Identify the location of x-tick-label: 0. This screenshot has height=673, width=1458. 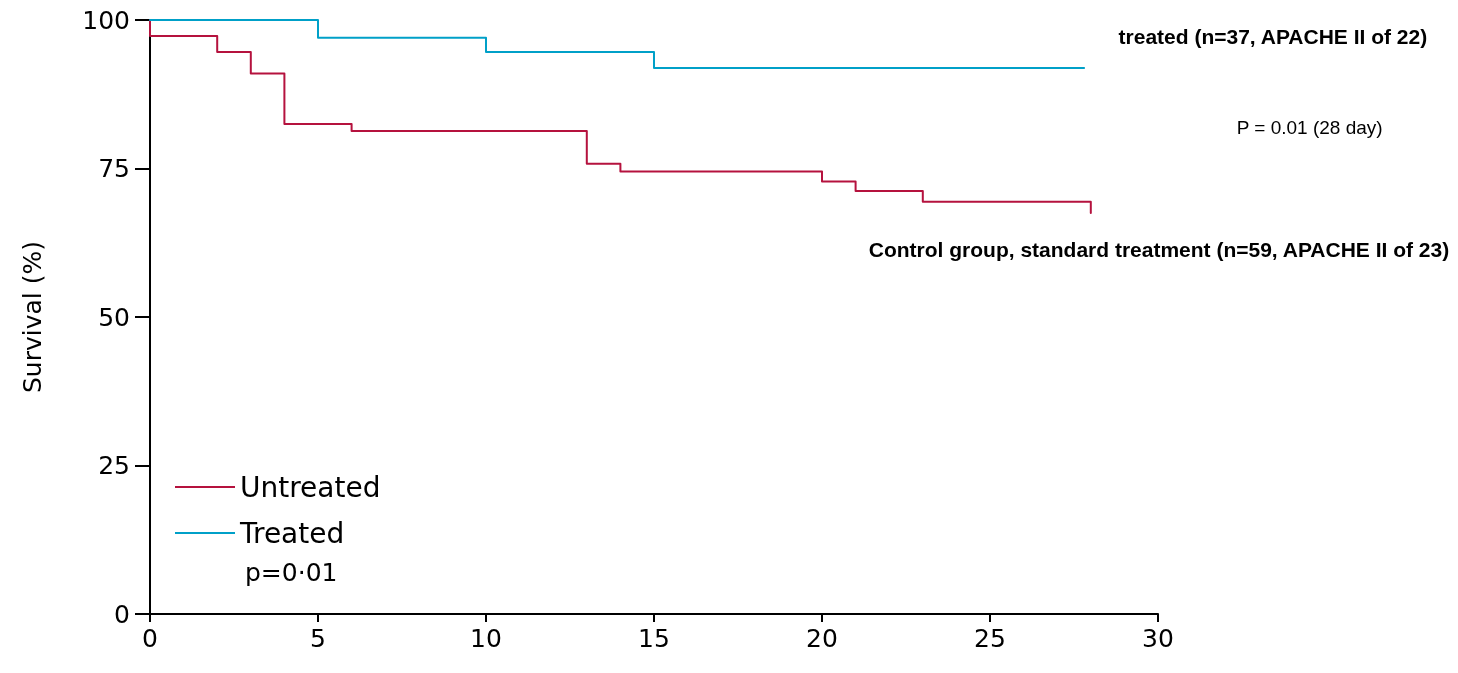
(150, 638).